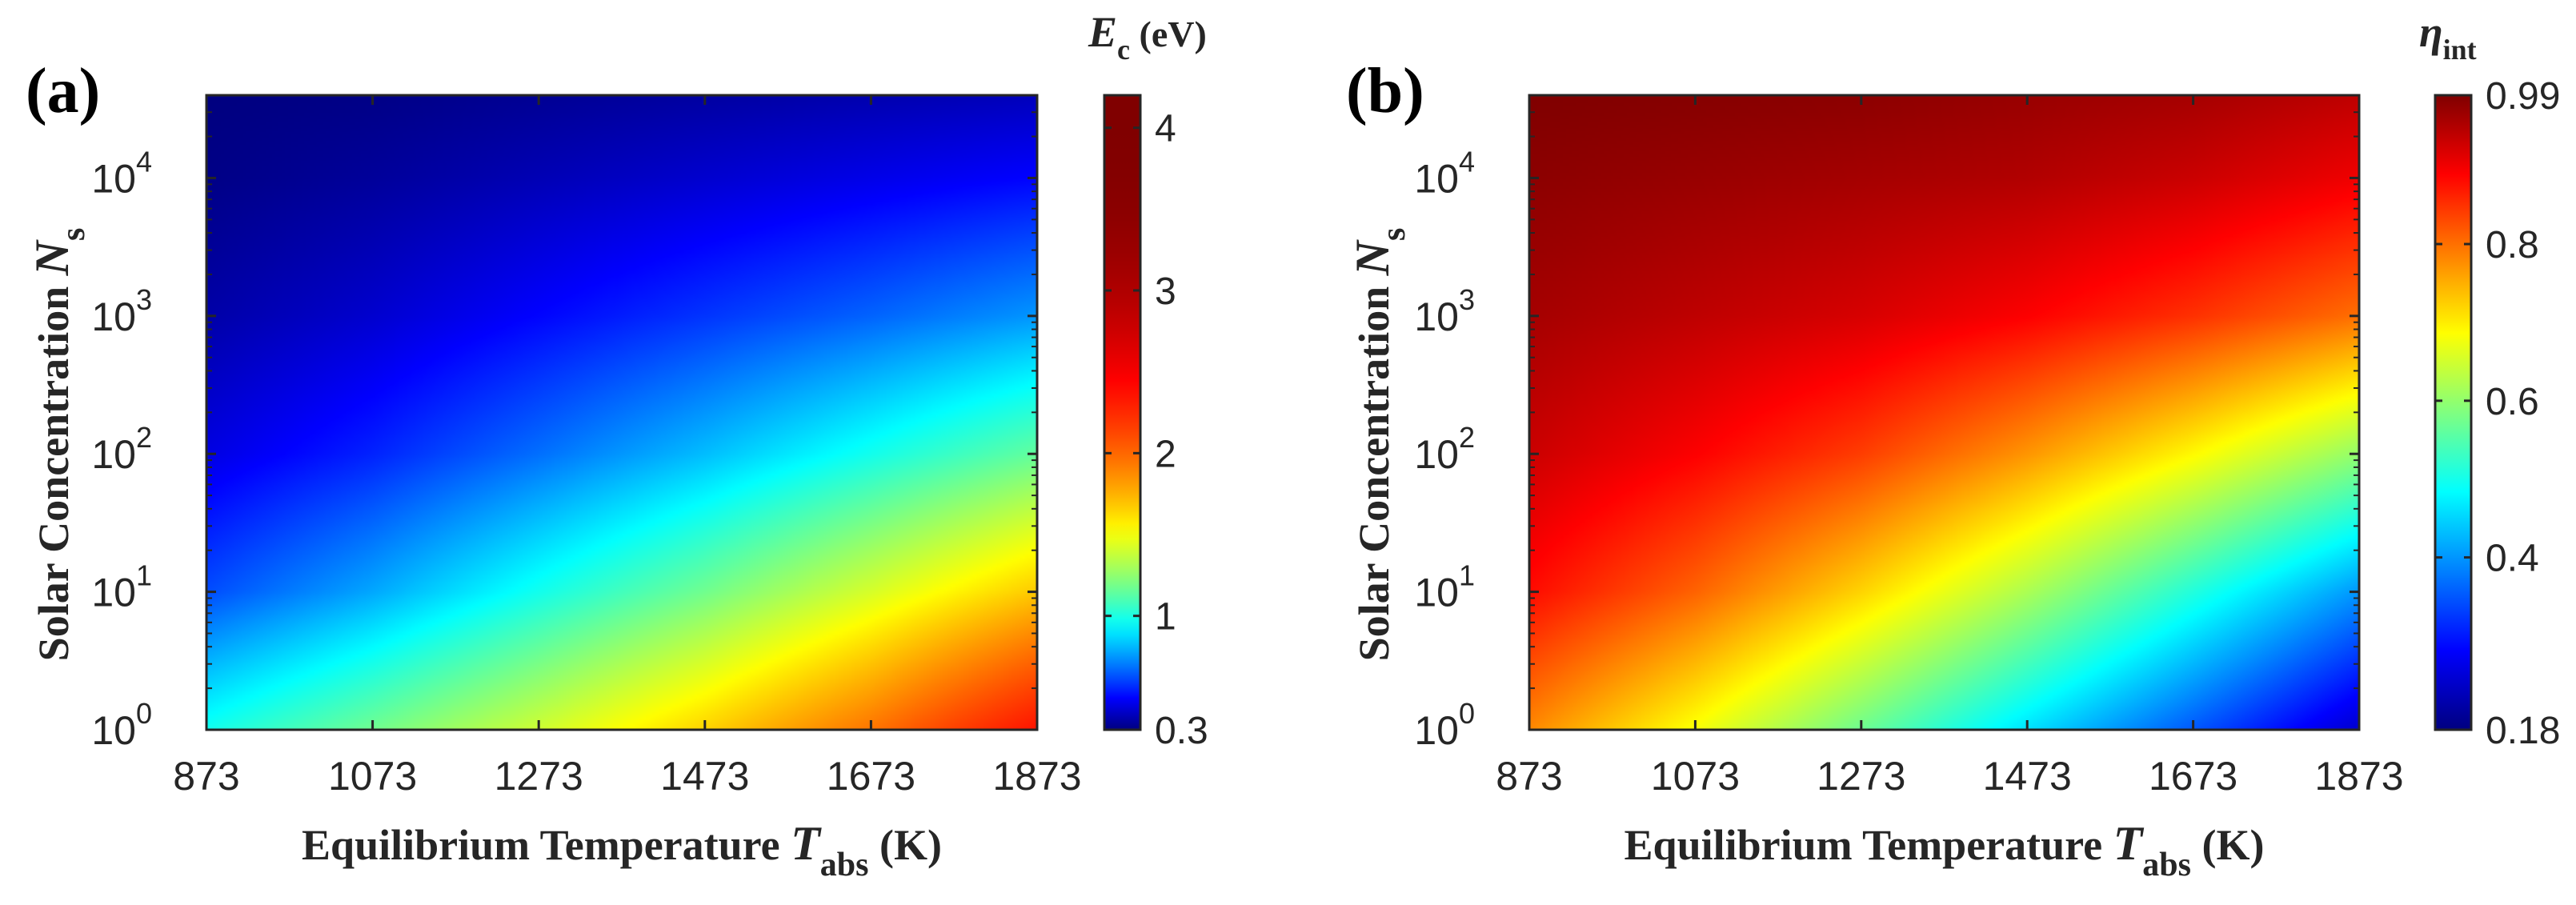  What do you see at coordinates (1165, 291) in the screenshot?
I see `colorbar-tick-label: 3` at bounding box center [1165, 291].